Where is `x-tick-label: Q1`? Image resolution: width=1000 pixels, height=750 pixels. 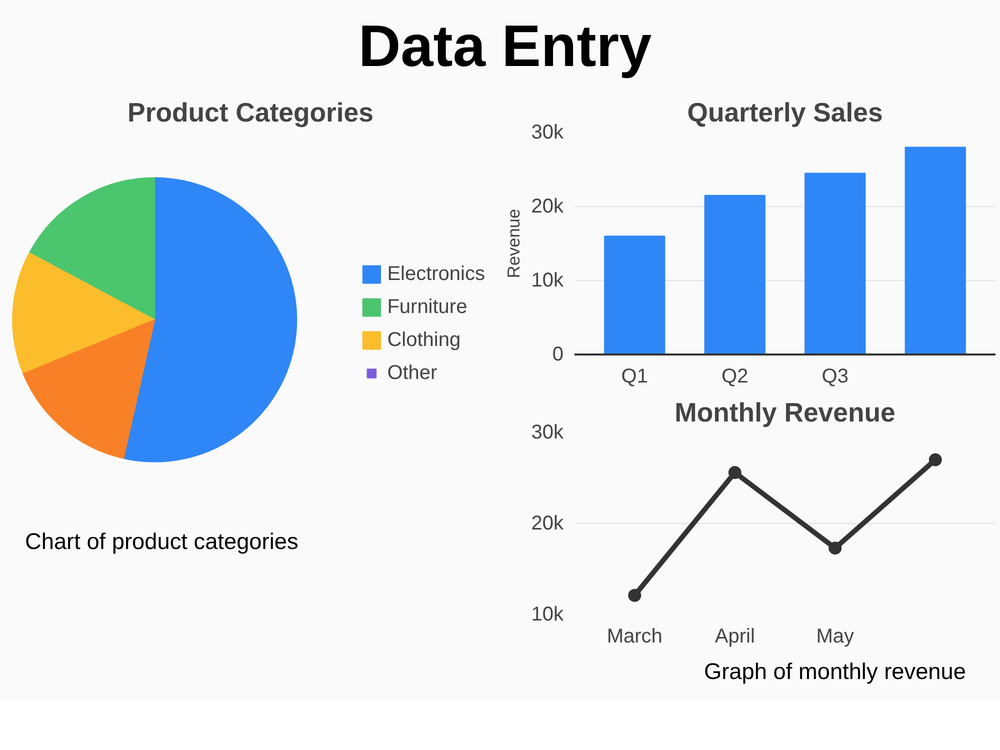
x-tick-label: Q1 is located at coordinates (634, 377).